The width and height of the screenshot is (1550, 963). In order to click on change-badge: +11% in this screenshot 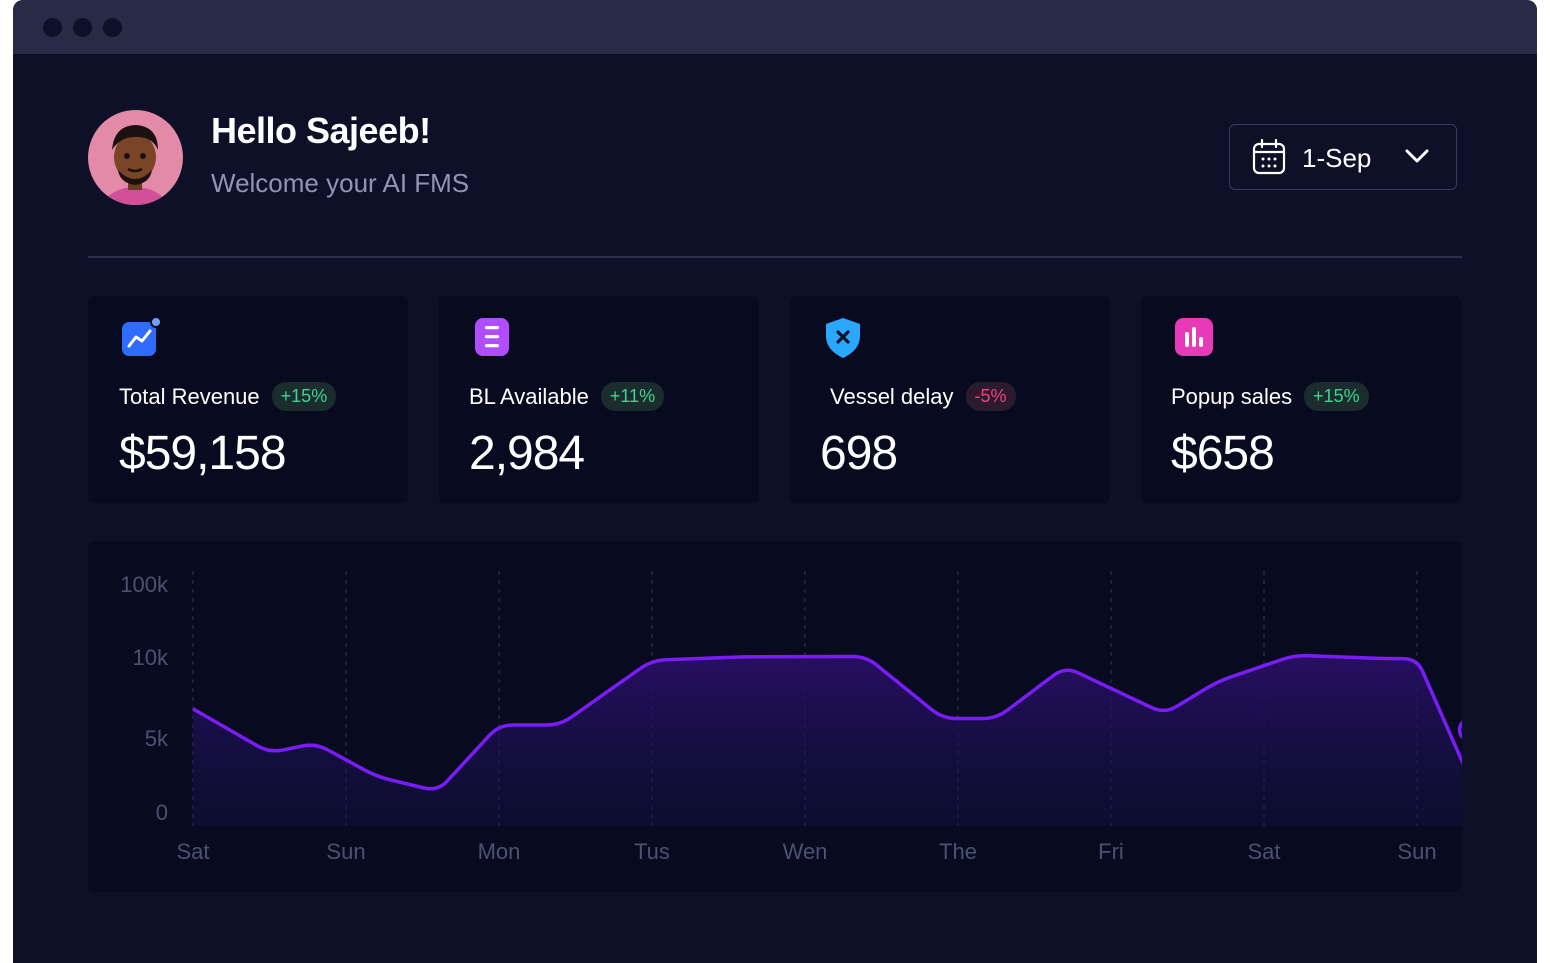, I will do `click(632, 396)`.